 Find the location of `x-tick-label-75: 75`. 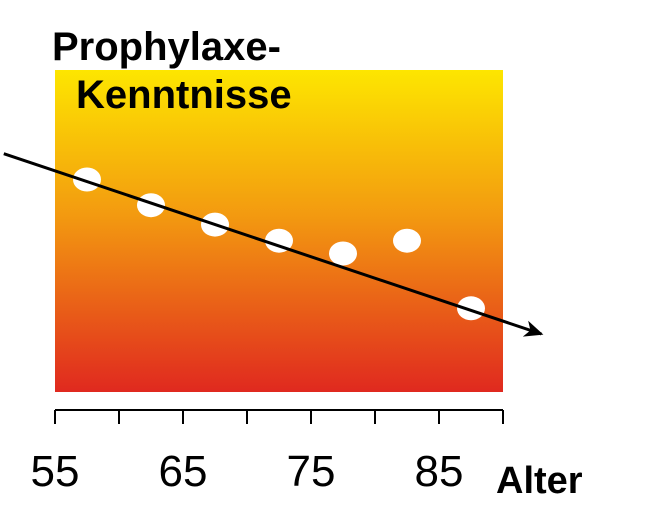

x-tick-label-75: 75 is located at coordinates (311, 471).